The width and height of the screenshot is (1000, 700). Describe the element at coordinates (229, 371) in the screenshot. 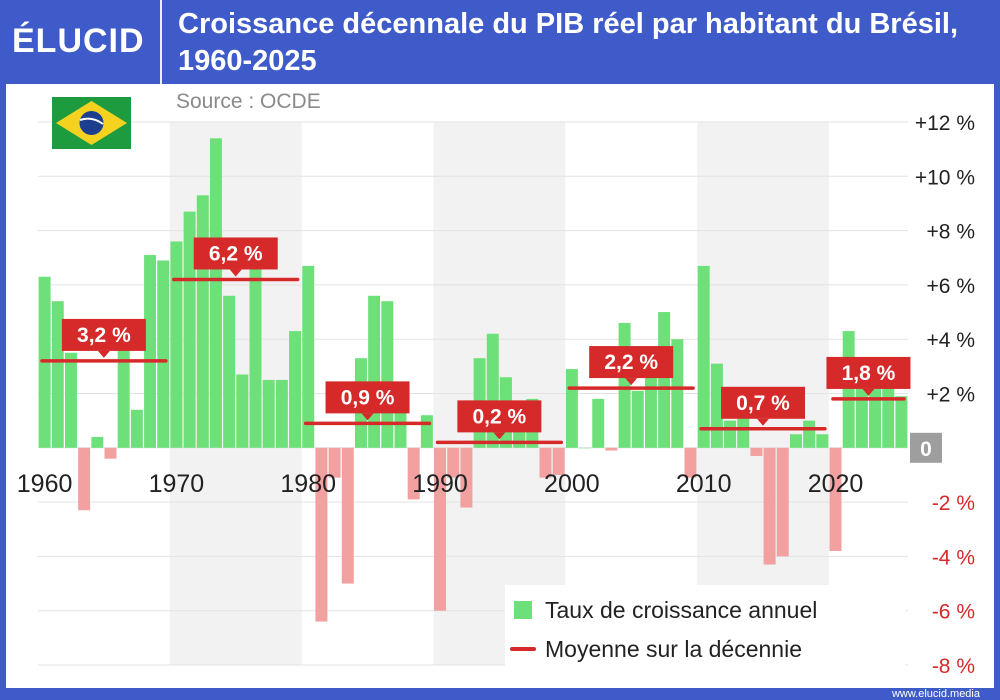

I see `bar-1974` at that location.